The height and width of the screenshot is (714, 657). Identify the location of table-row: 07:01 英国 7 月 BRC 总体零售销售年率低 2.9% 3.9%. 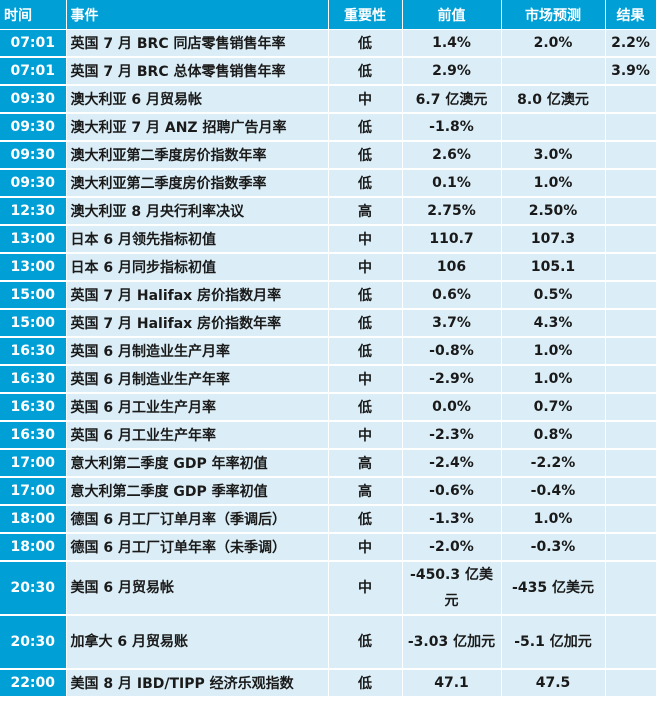
(328, 71).